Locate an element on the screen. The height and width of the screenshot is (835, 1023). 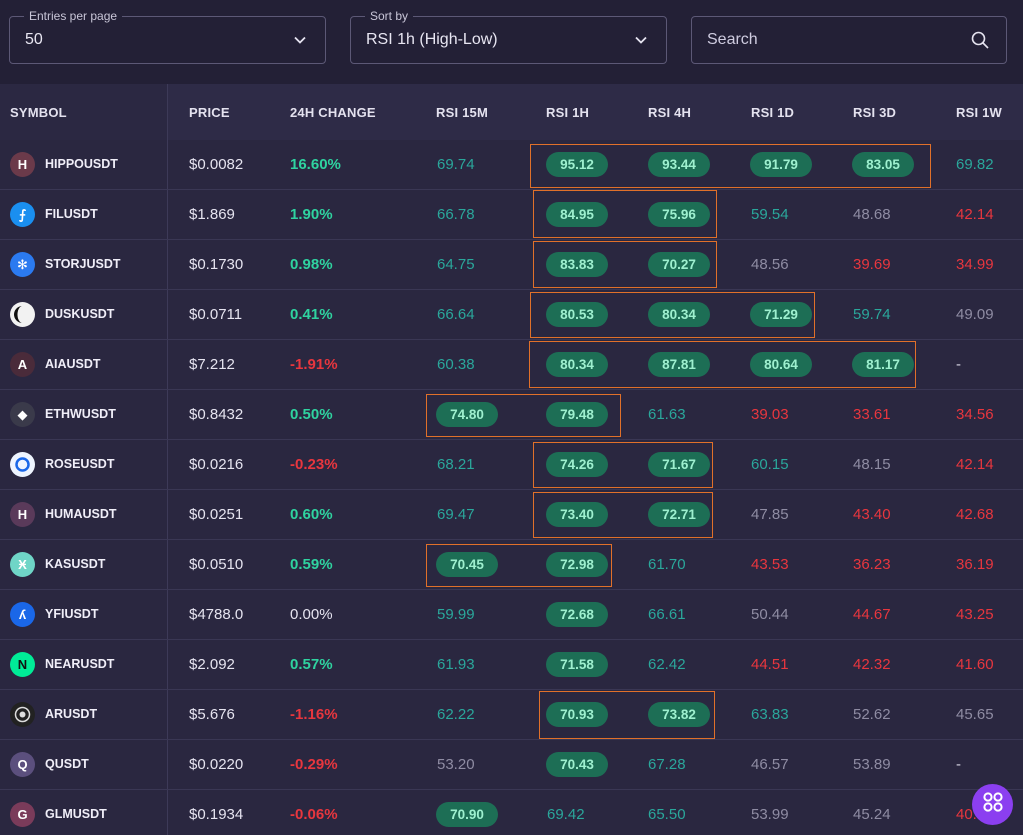
sort-by-select: Sort by RSI 1h (High-Low) is located at coordinates (508, 36).